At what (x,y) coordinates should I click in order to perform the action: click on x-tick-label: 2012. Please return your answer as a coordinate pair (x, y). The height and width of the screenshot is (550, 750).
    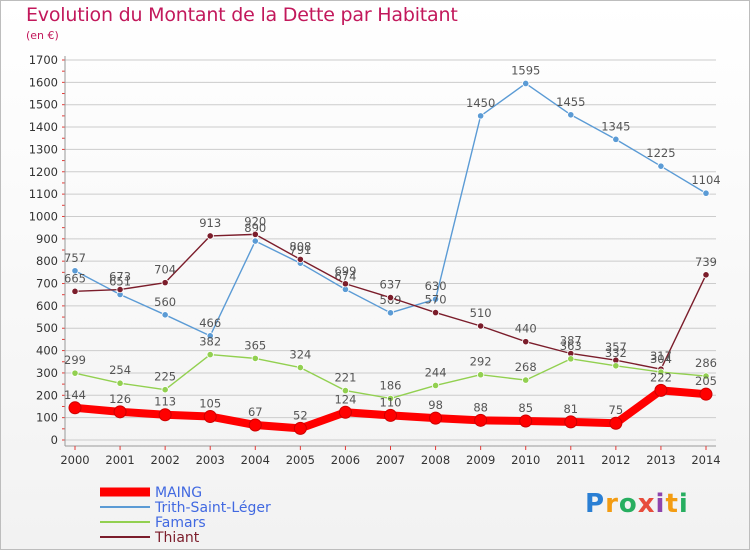
    Looking at the image, I should click on (615, 460).